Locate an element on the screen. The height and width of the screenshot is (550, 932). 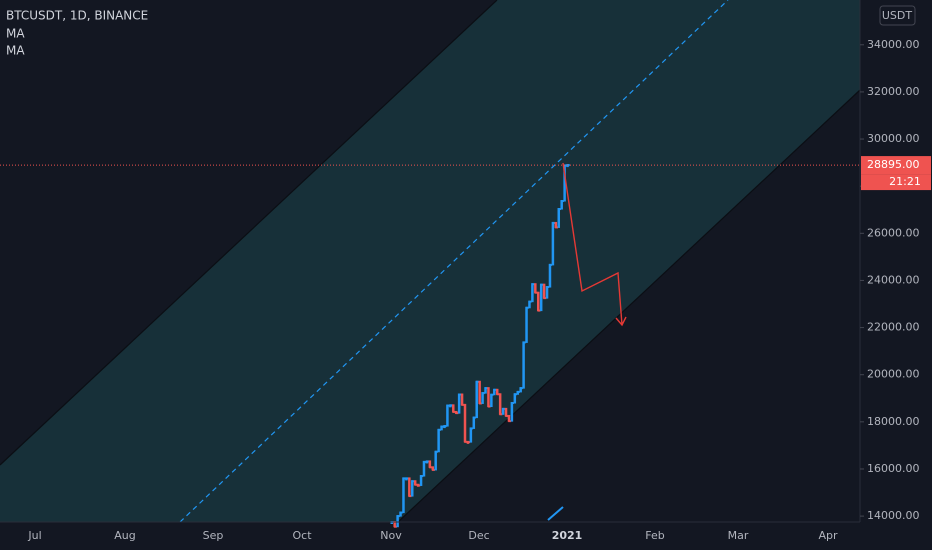
y-tick-label: 20000.00 is located at coordinates (893, 374).